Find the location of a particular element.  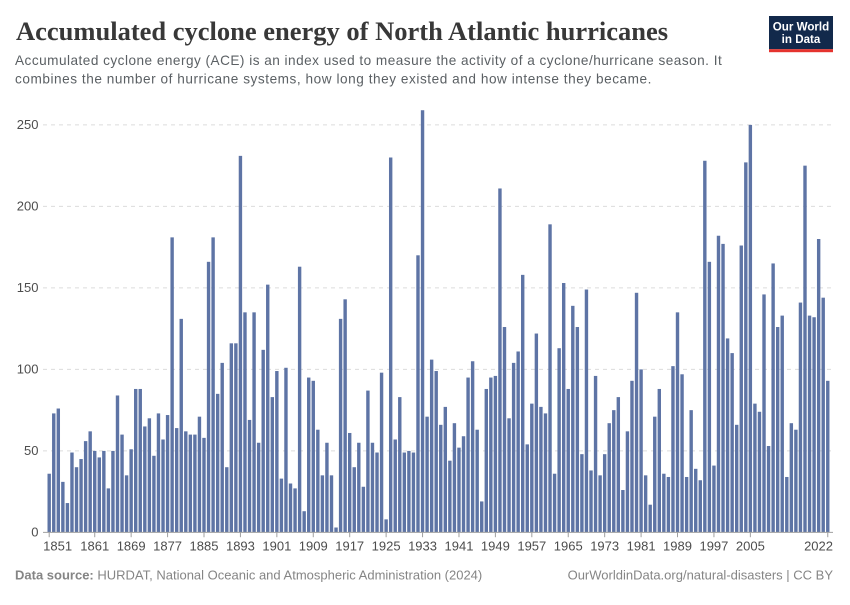

svg-text: 1957 is located at coordinates (531, 545).